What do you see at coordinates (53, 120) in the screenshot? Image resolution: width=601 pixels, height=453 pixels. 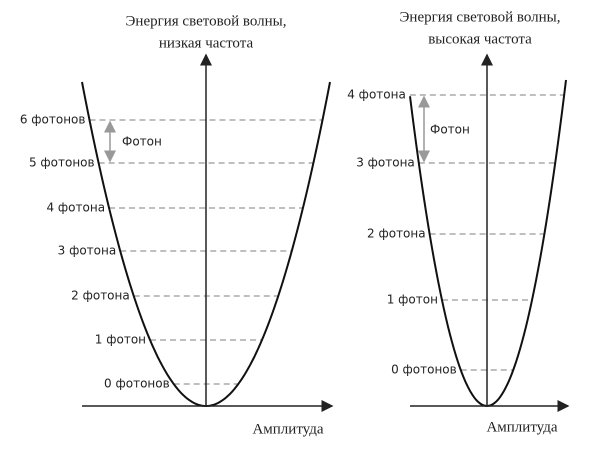 I see `level-label: 6 фотонов` at bounding box center [53, 120].